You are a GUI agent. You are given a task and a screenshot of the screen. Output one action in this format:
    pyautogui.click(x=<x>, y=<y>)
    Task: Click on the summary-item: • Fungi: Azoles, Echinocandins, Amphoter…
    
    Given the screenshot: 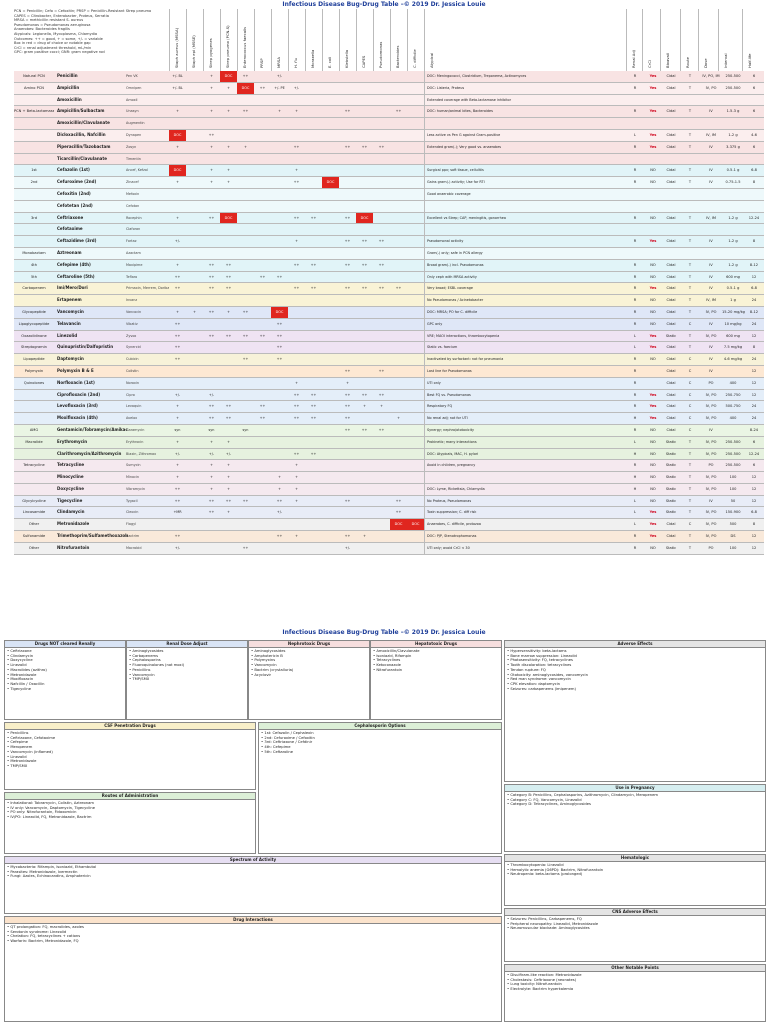 What is the action you would take?
    pyautogui.click(x=49, y=876)
    